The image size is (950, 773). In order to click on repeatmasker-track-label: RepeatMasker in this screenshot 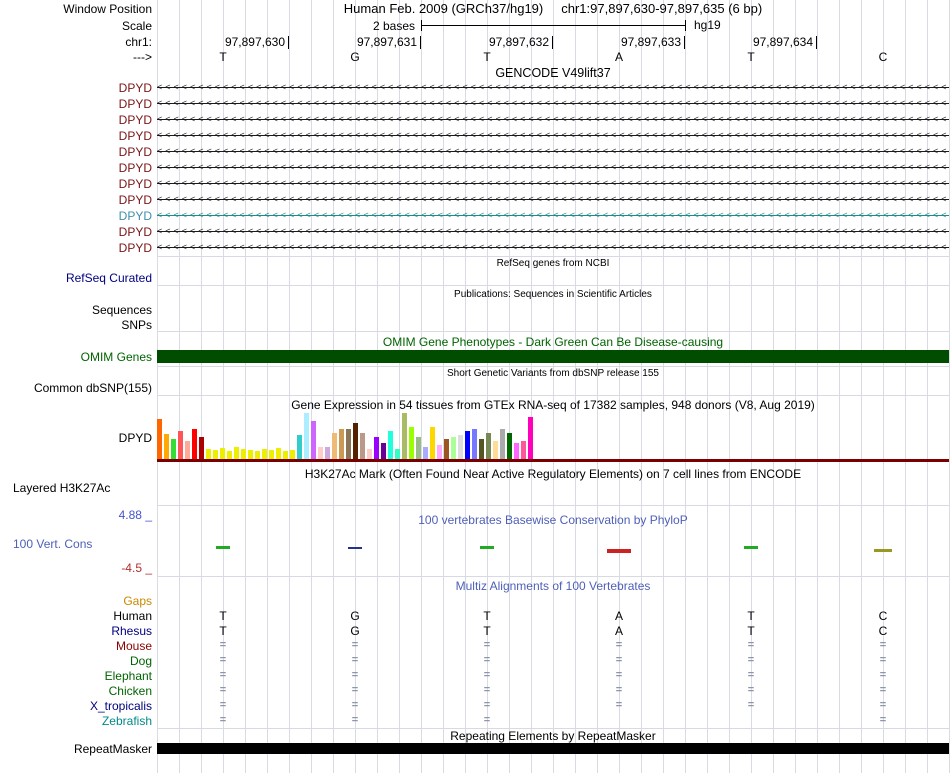, I will do `click(112, 749)`.